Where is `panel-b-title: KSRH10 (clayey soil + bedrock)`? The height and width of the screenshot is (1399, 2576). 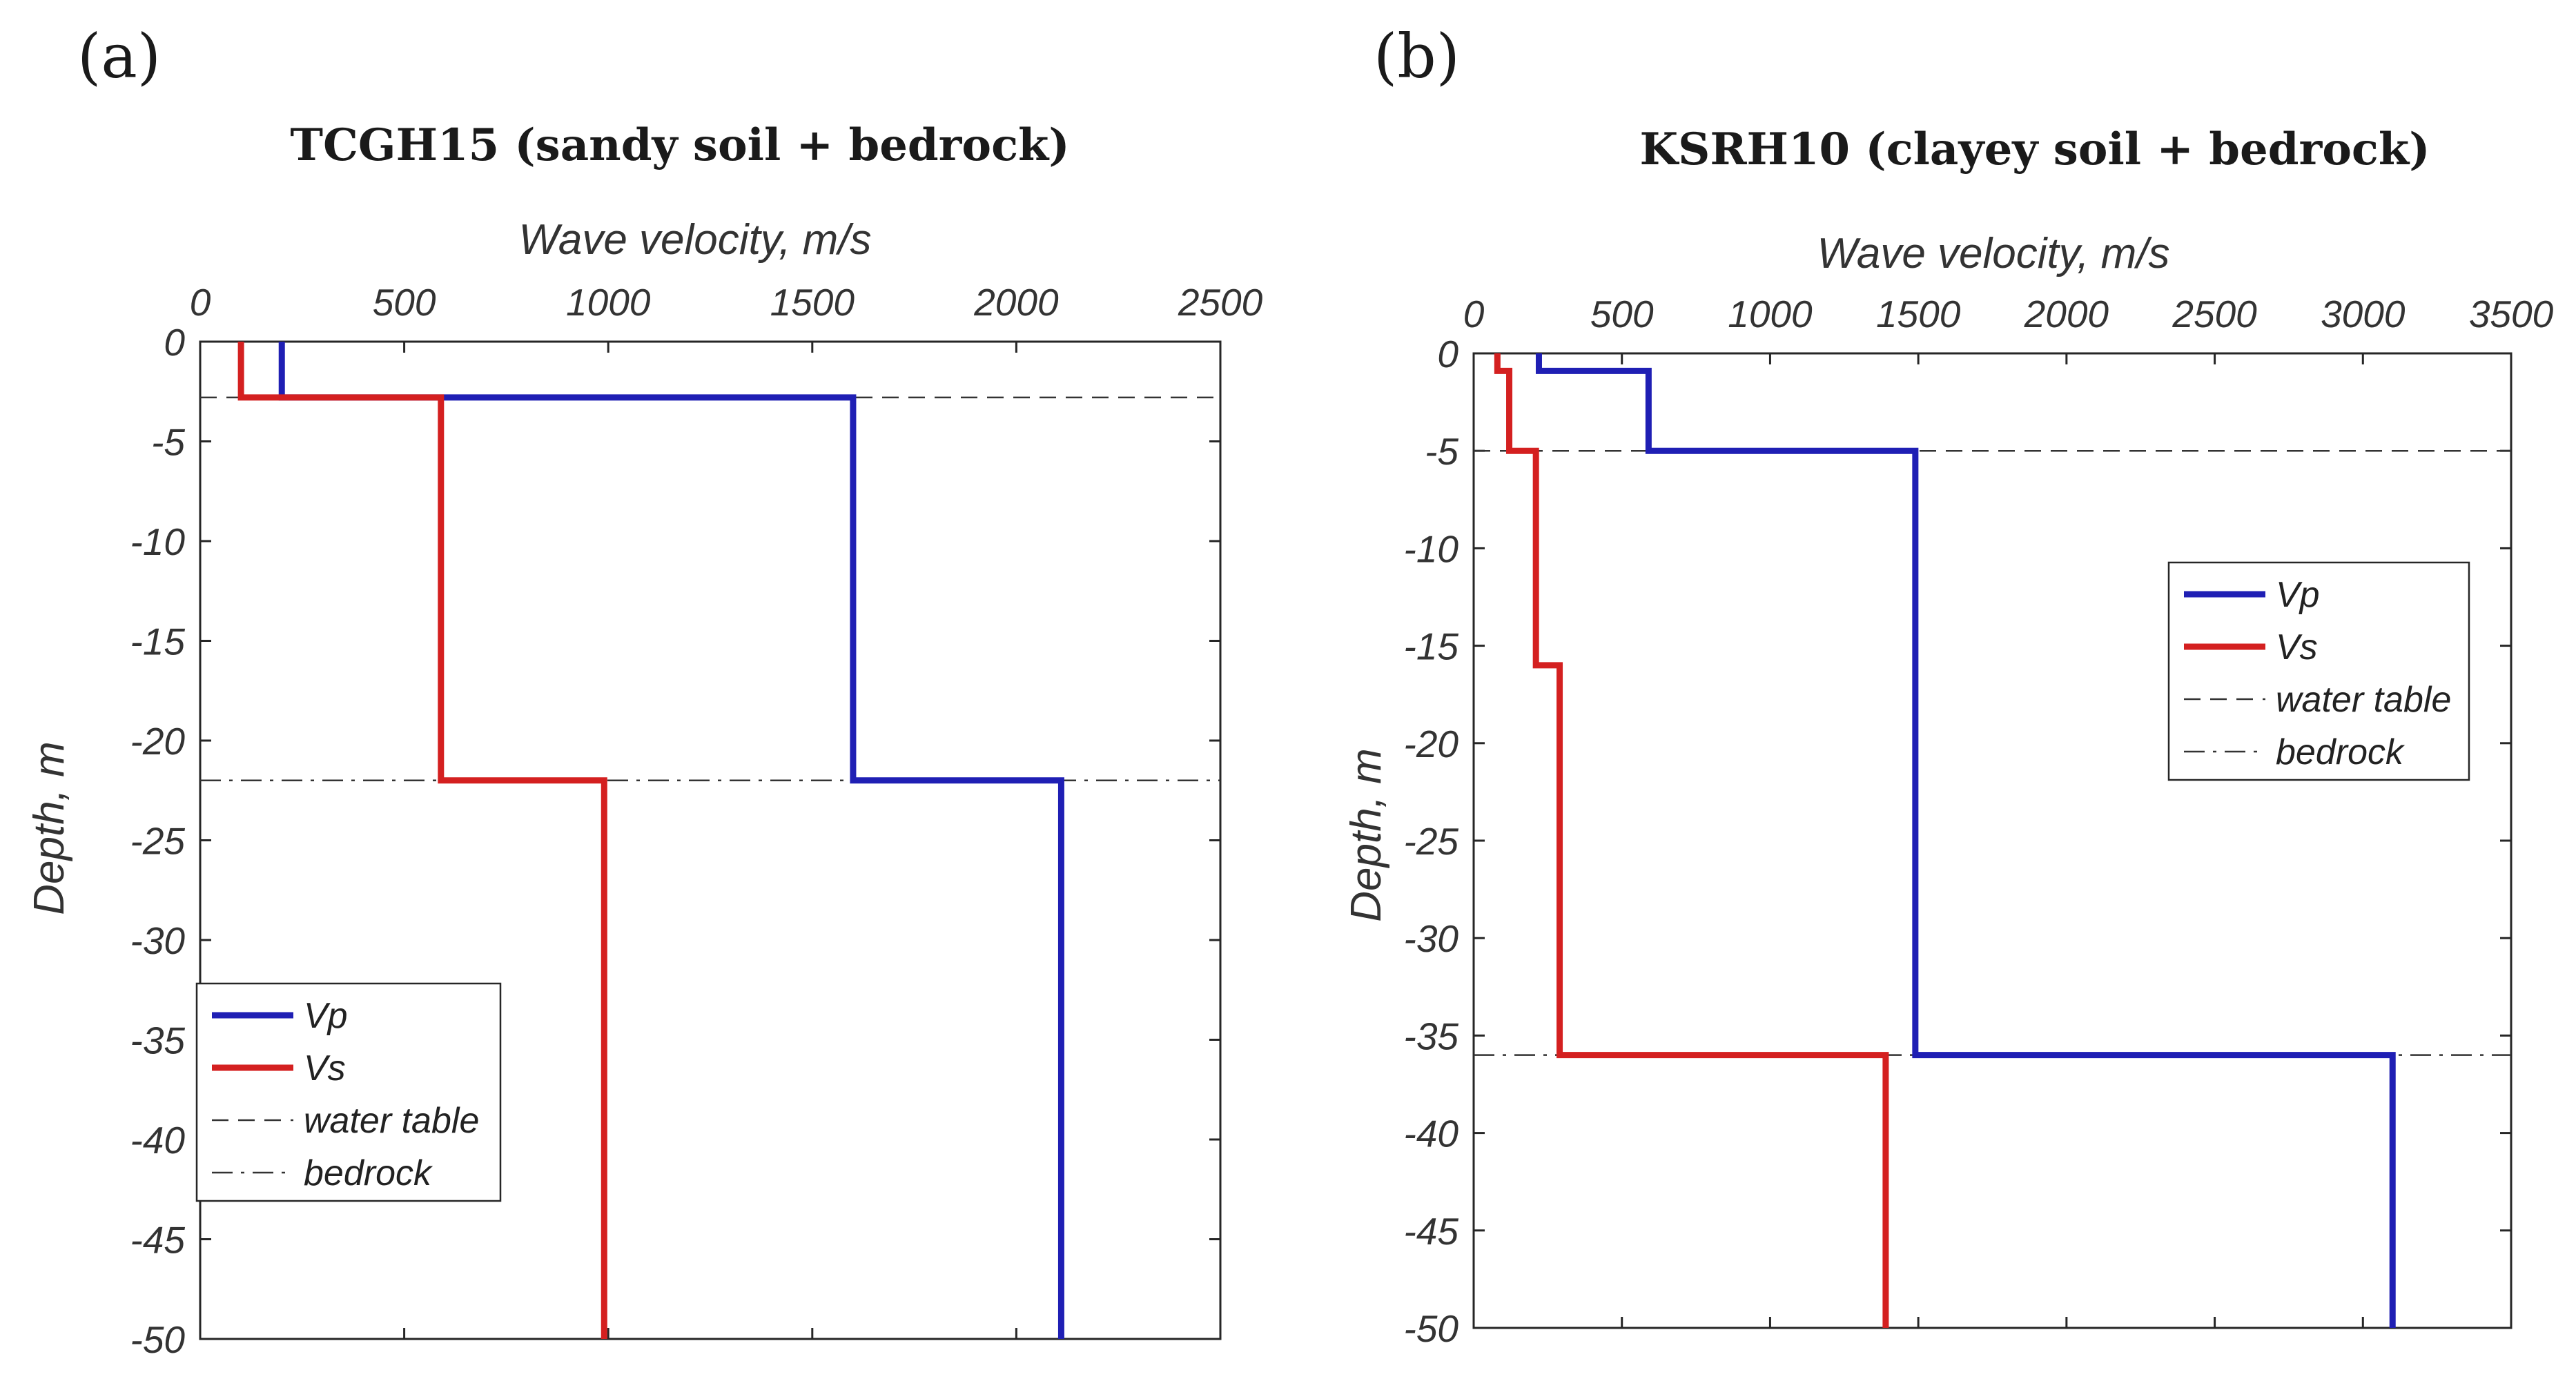
panel-b-title: KSRH10 (clayey soil + bedrock) is located at coordinates (2035, 150).